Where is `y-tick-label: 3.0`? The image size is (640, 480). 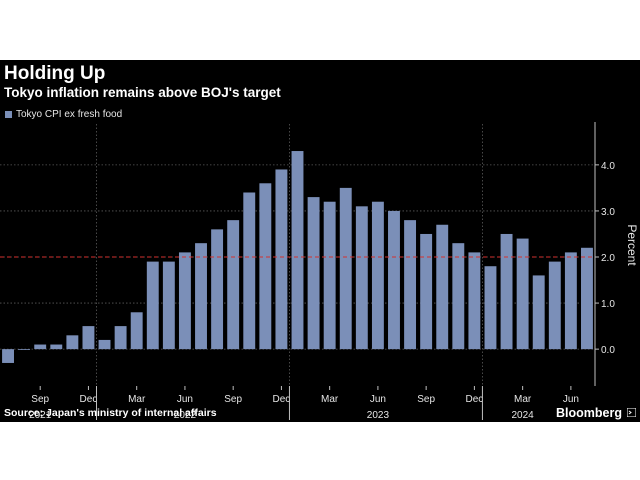 y-tick-label: 3.0 is located at coordinates (608, 212).